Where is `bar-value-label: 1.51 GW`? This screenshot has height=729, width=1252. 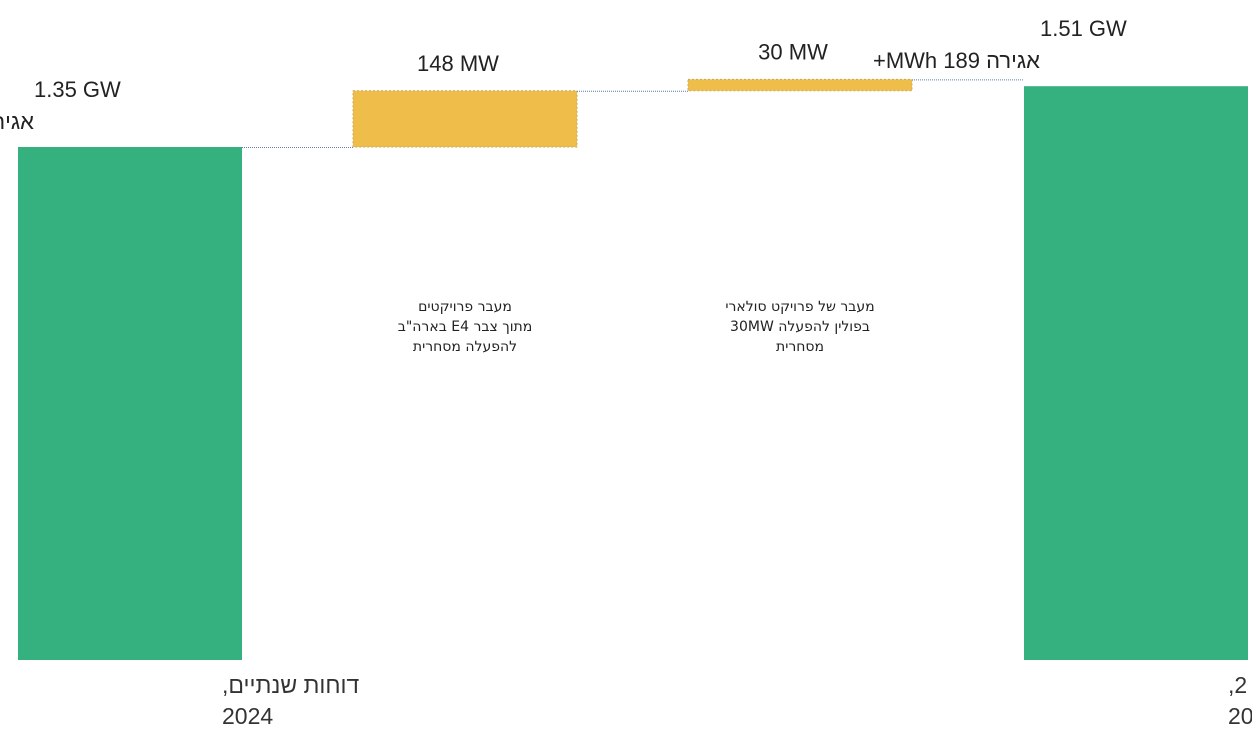
bar-value-label: 1.51 GW is located at coordinates (1083, 28).